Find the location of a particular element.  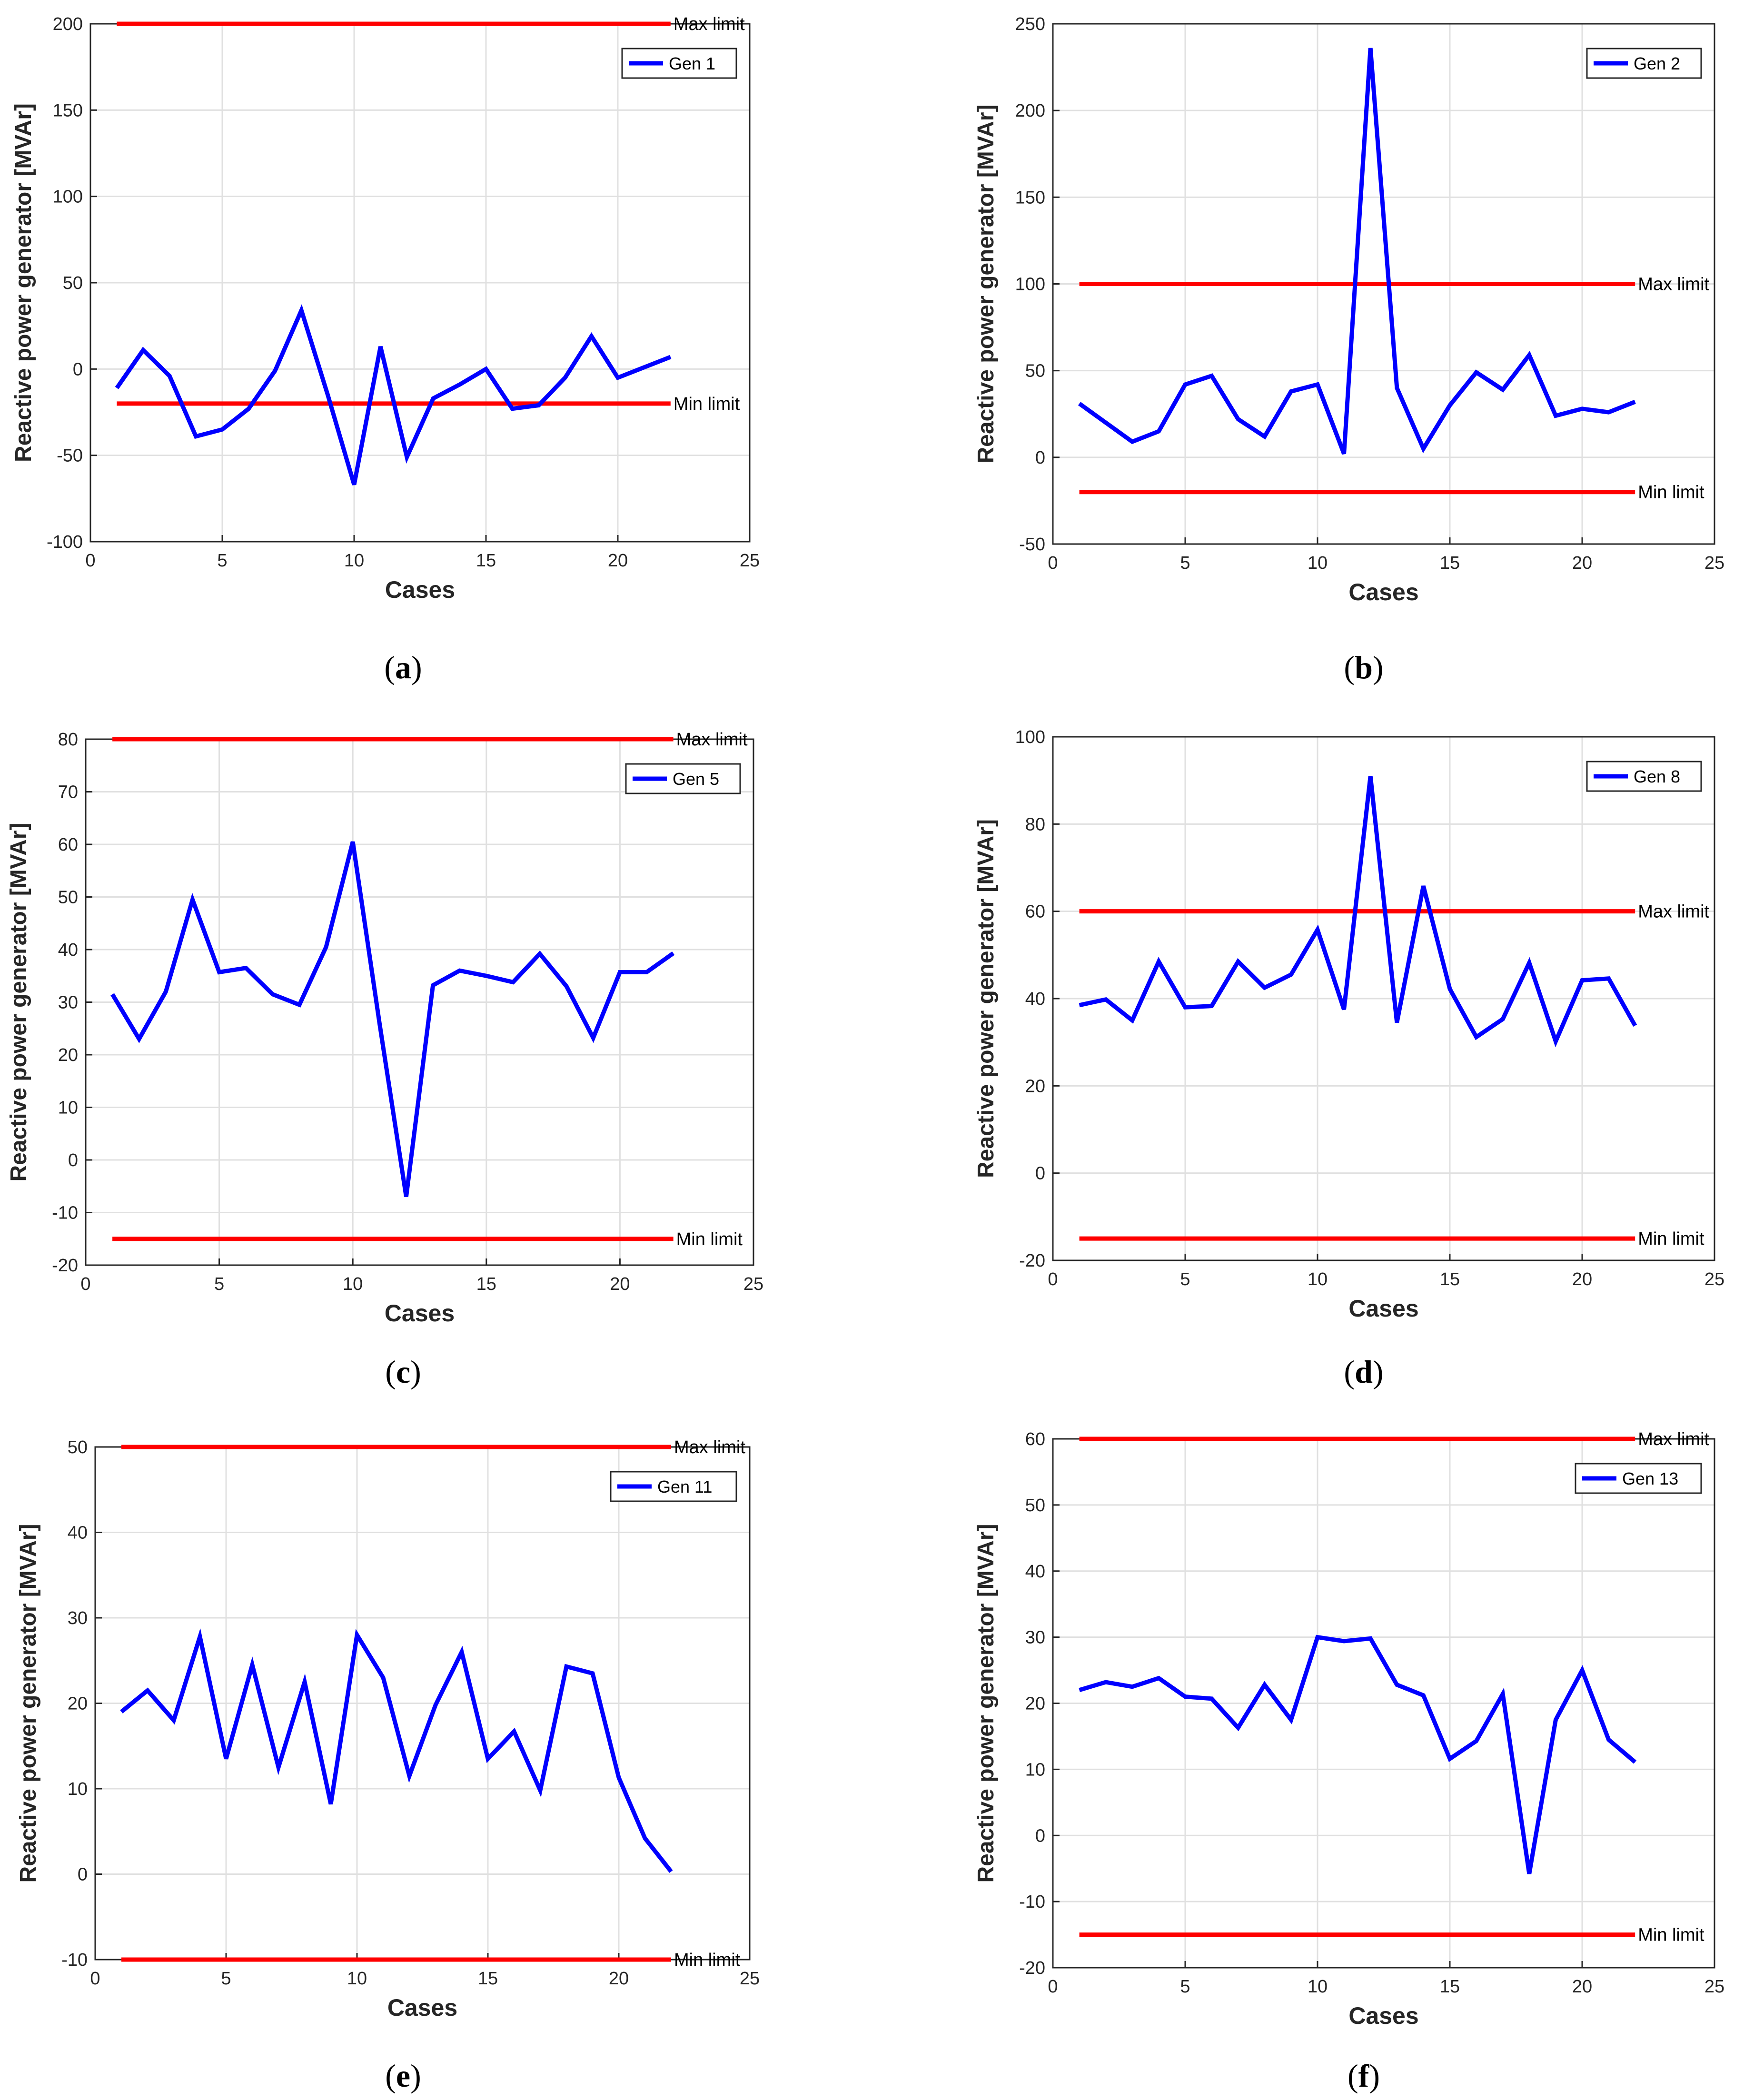

subplot-caption: (c) is located at coordinates (403, 1372).